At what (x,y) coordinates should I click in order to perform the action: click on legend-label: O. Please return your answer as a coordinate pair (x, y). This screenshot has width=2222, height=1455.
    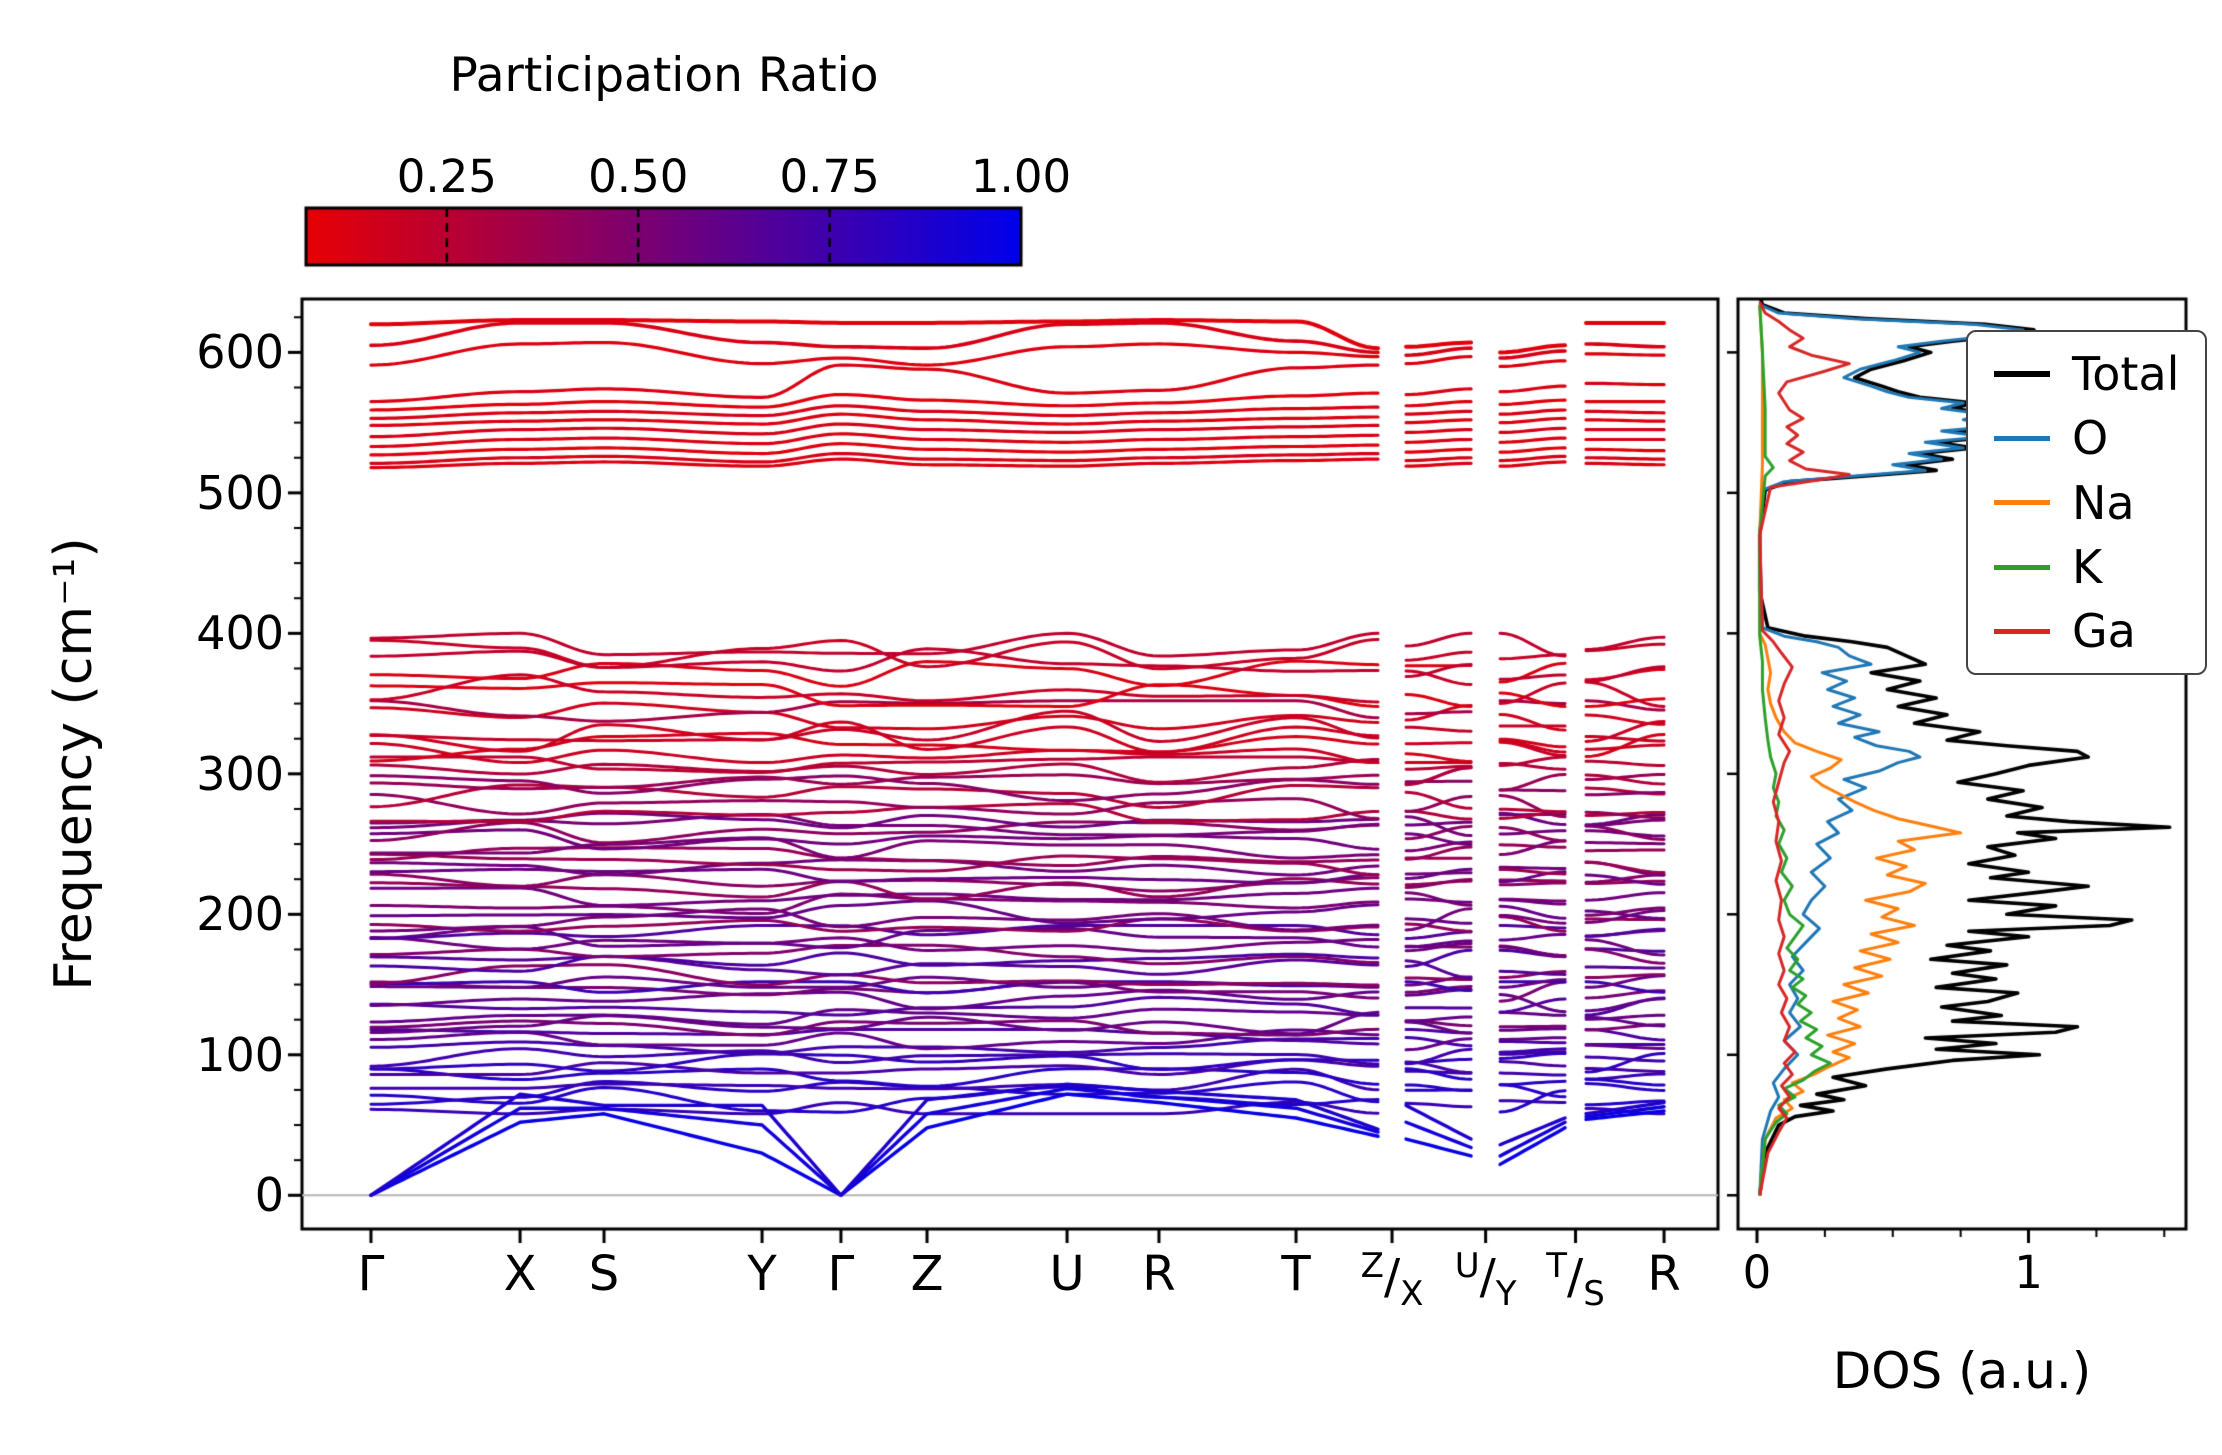
    Looking at the image, I should click on (2090, 438).